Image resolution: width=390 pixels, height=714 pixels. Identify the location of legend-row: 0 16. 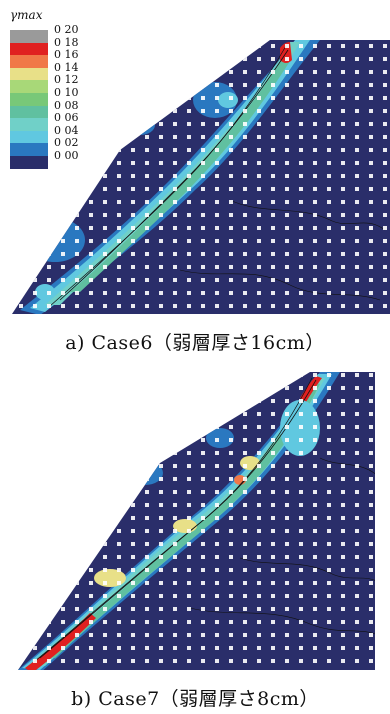
(56, 58).